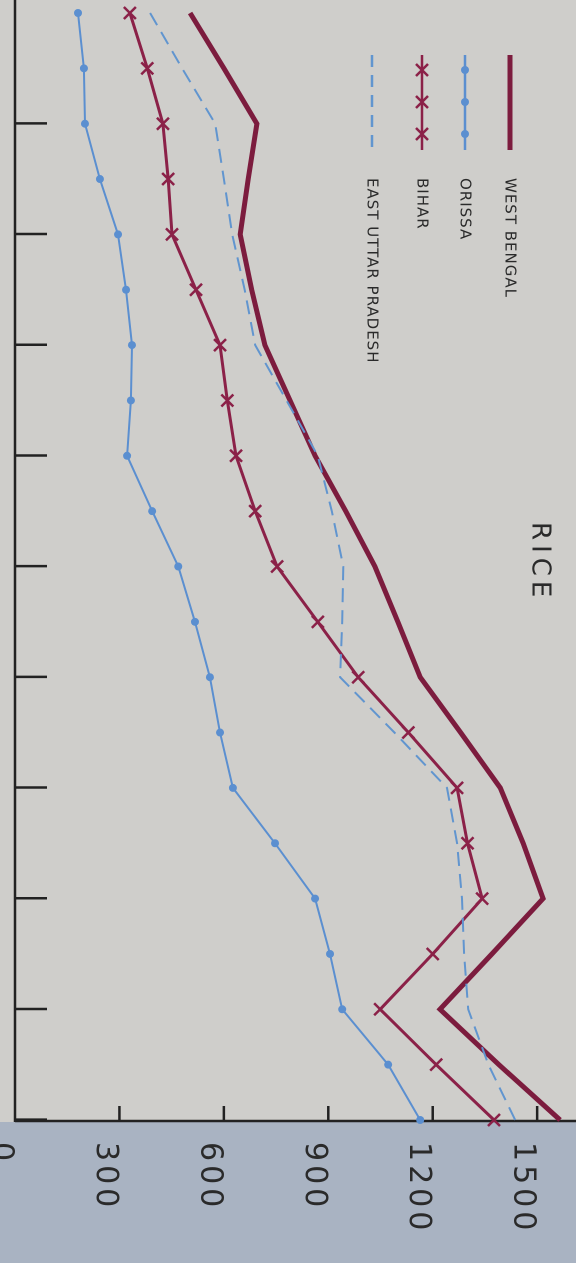 This screenshot has height=1263, width=576. I want to click on y-tick-label: 0, so click(10, 1153).